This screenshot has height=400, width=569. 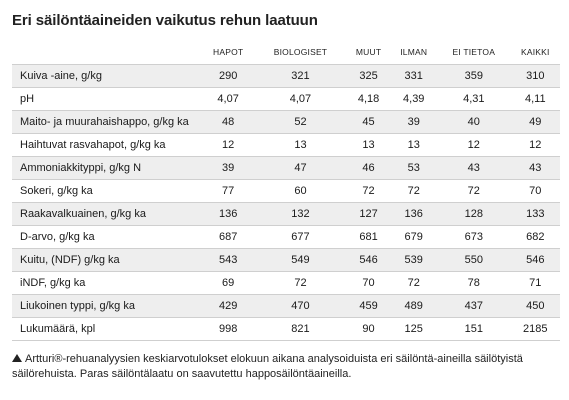 What do you see at coordinates (535, 329) in the screenshot?
I see `table-cell: 2185` at bounding box center [535, 329].